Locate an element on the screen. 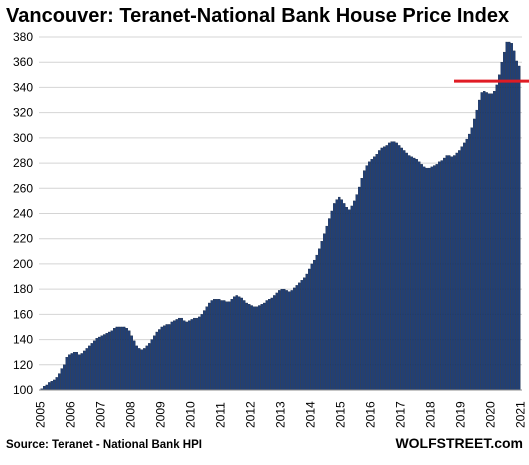 The image size is (529, 465). y-tick-label: 260 is located at coordinates (23, 188).